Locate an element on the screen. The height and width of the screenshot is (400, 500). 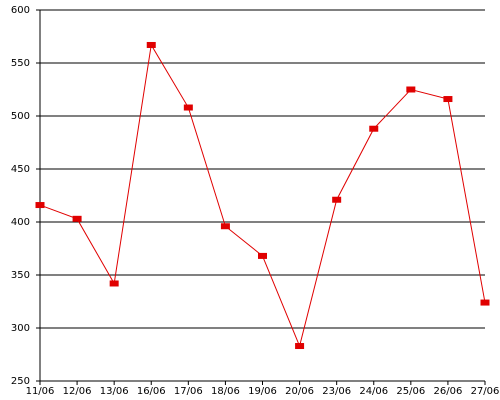
y-tick-label: 450 is located at coordinates (20, 169).